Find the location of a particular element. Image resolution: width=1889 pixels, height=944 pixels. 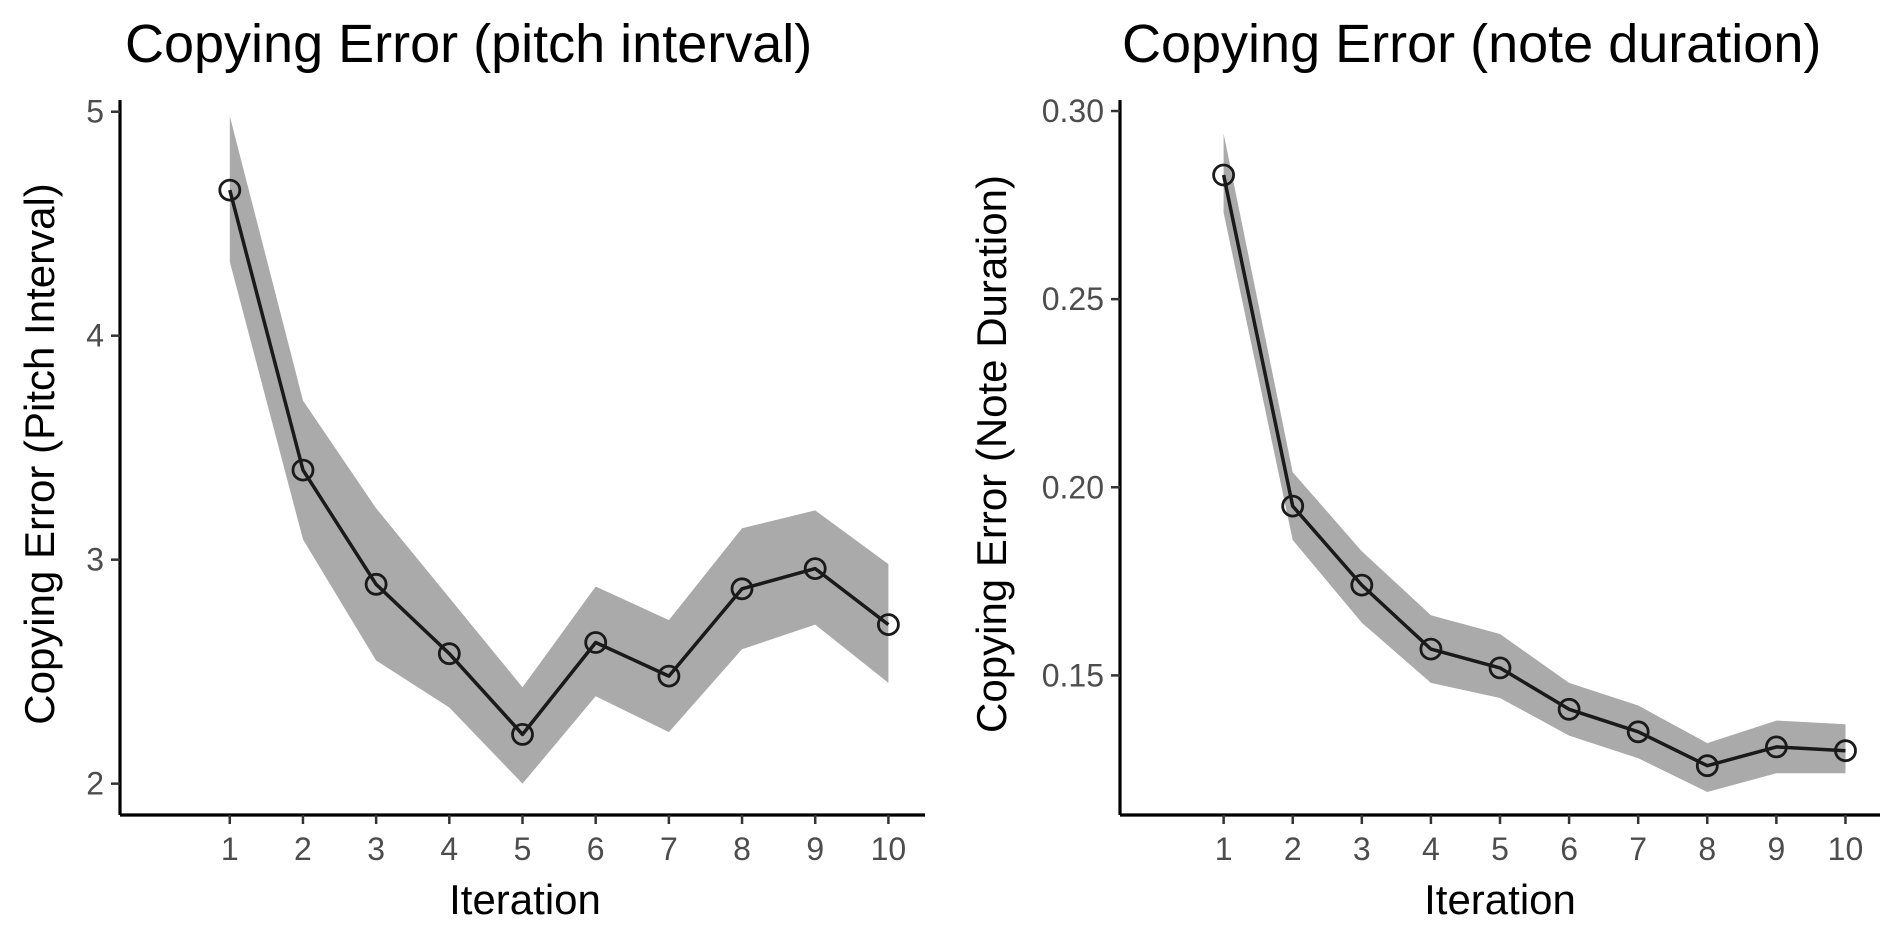

y-tick-label: 5 is located at coordinates (95, 112).